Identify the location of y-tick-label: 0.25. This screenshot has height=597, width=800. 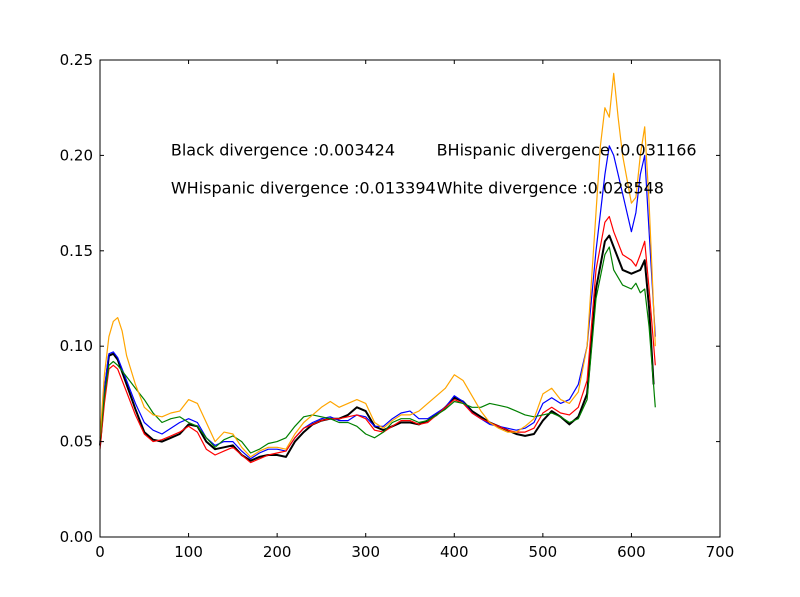
(76, 60).